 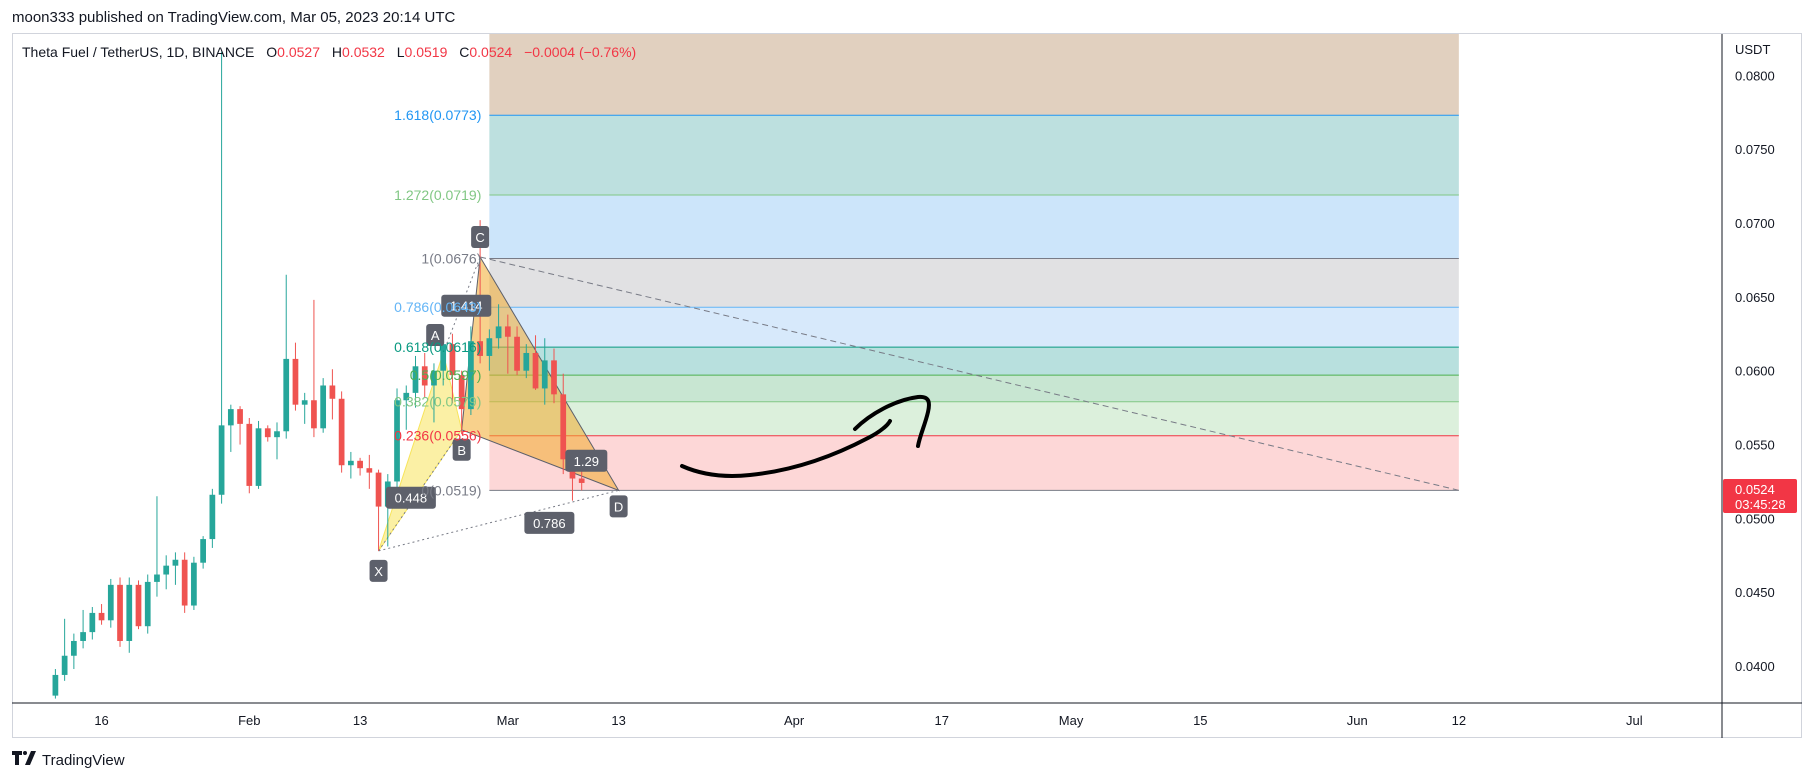 I want to click on fib-label-0.786: 0.786(0.0643), so click(x=437, y=307).